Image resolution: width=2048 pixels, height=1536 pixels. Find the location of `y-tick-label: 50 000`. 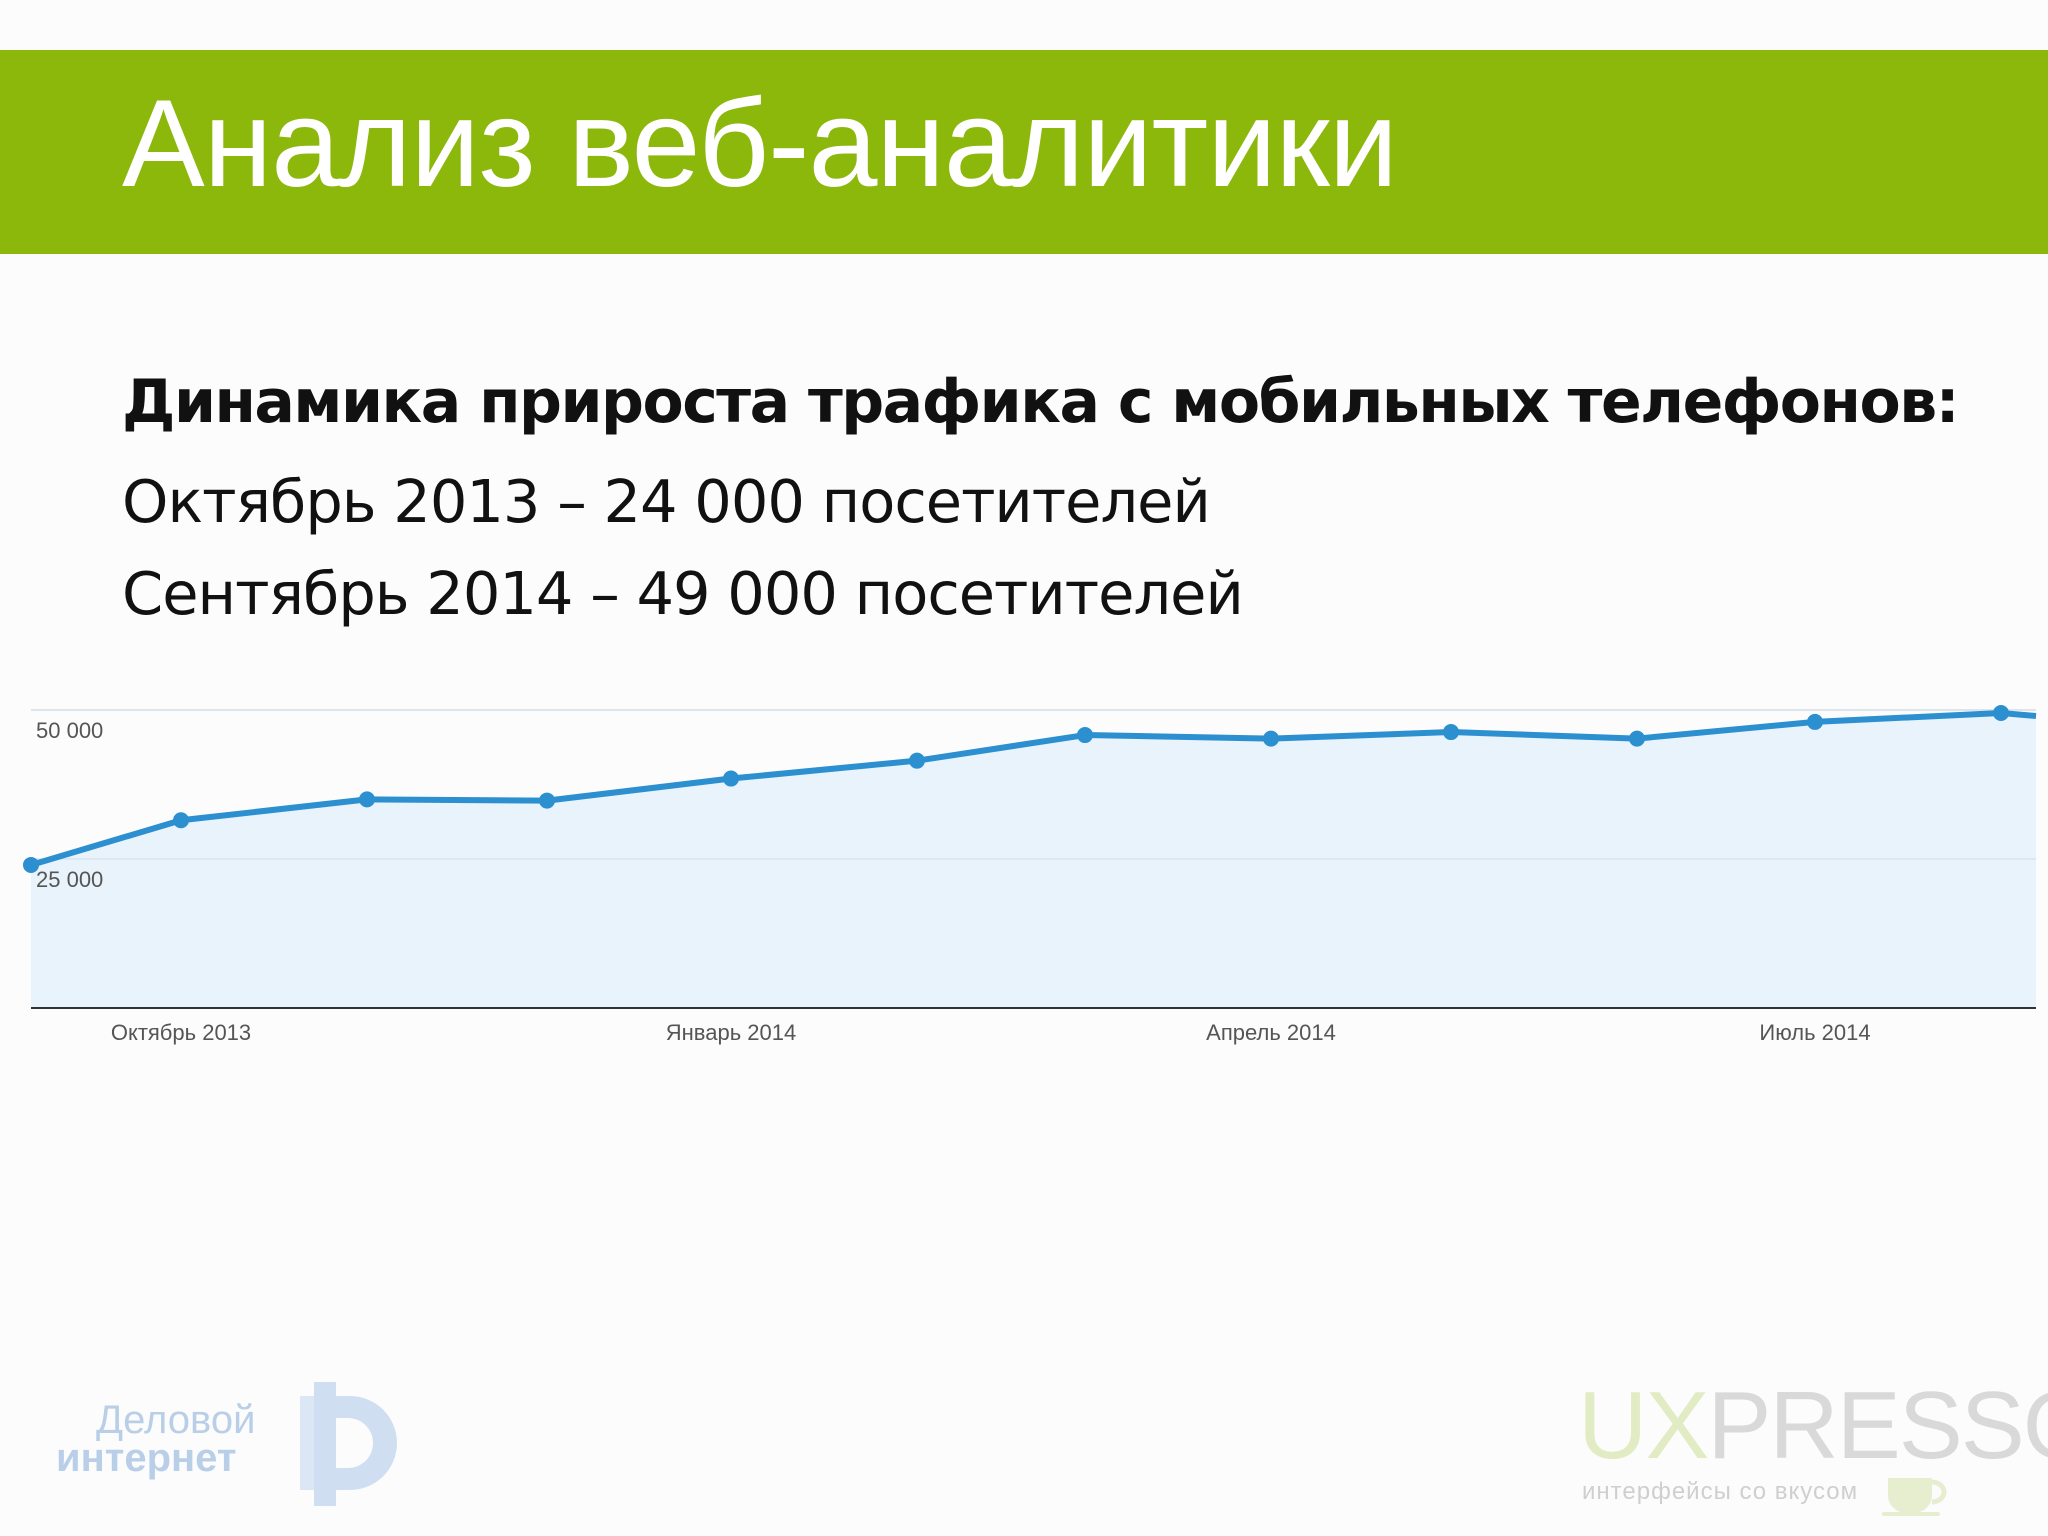

y-tick-label: 50 000 is located at coordinates (69, 730).